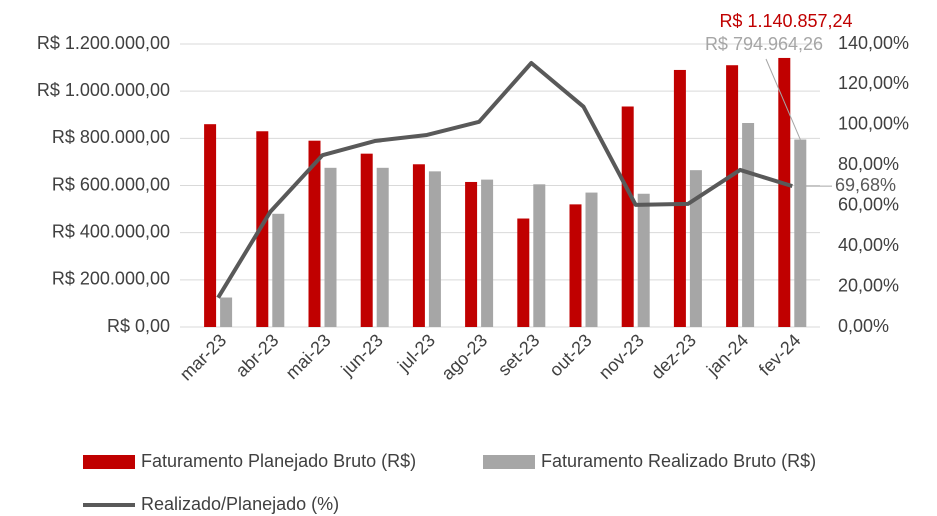 The height and width of the screenshot is (516, 937). Describe the element at coordinates (783, 99) in the screenshot. I see `leader-line` at that location.